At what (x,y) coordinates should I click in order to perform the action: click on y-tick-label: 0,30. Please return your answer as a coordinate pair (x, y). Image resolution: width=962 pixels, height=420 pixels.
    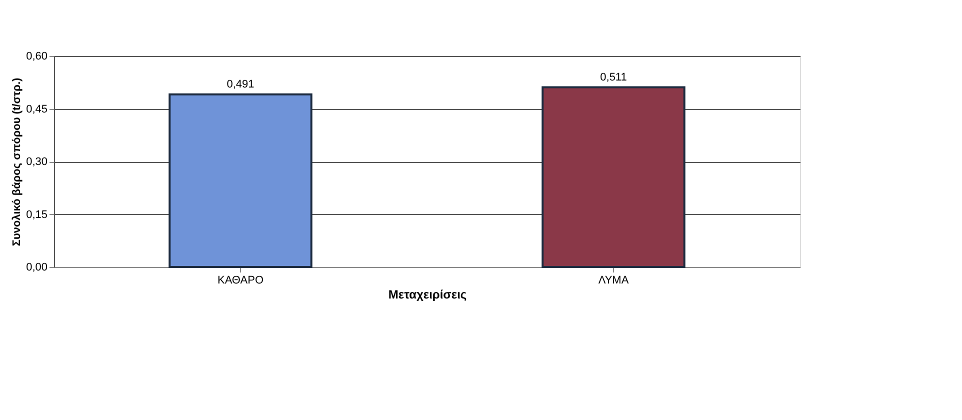
    Looking at the image, I should click on (37, 162).